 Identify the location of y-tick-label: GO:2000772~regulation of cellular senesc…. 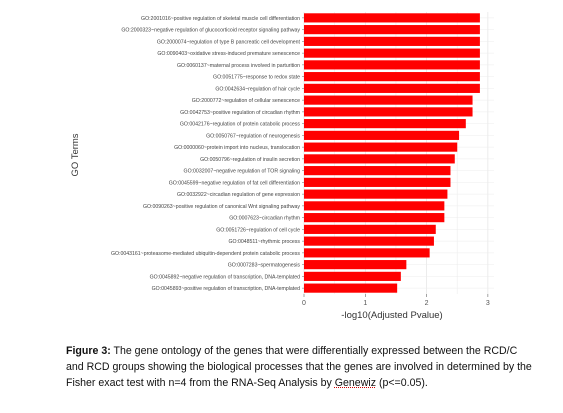
(246, 101).